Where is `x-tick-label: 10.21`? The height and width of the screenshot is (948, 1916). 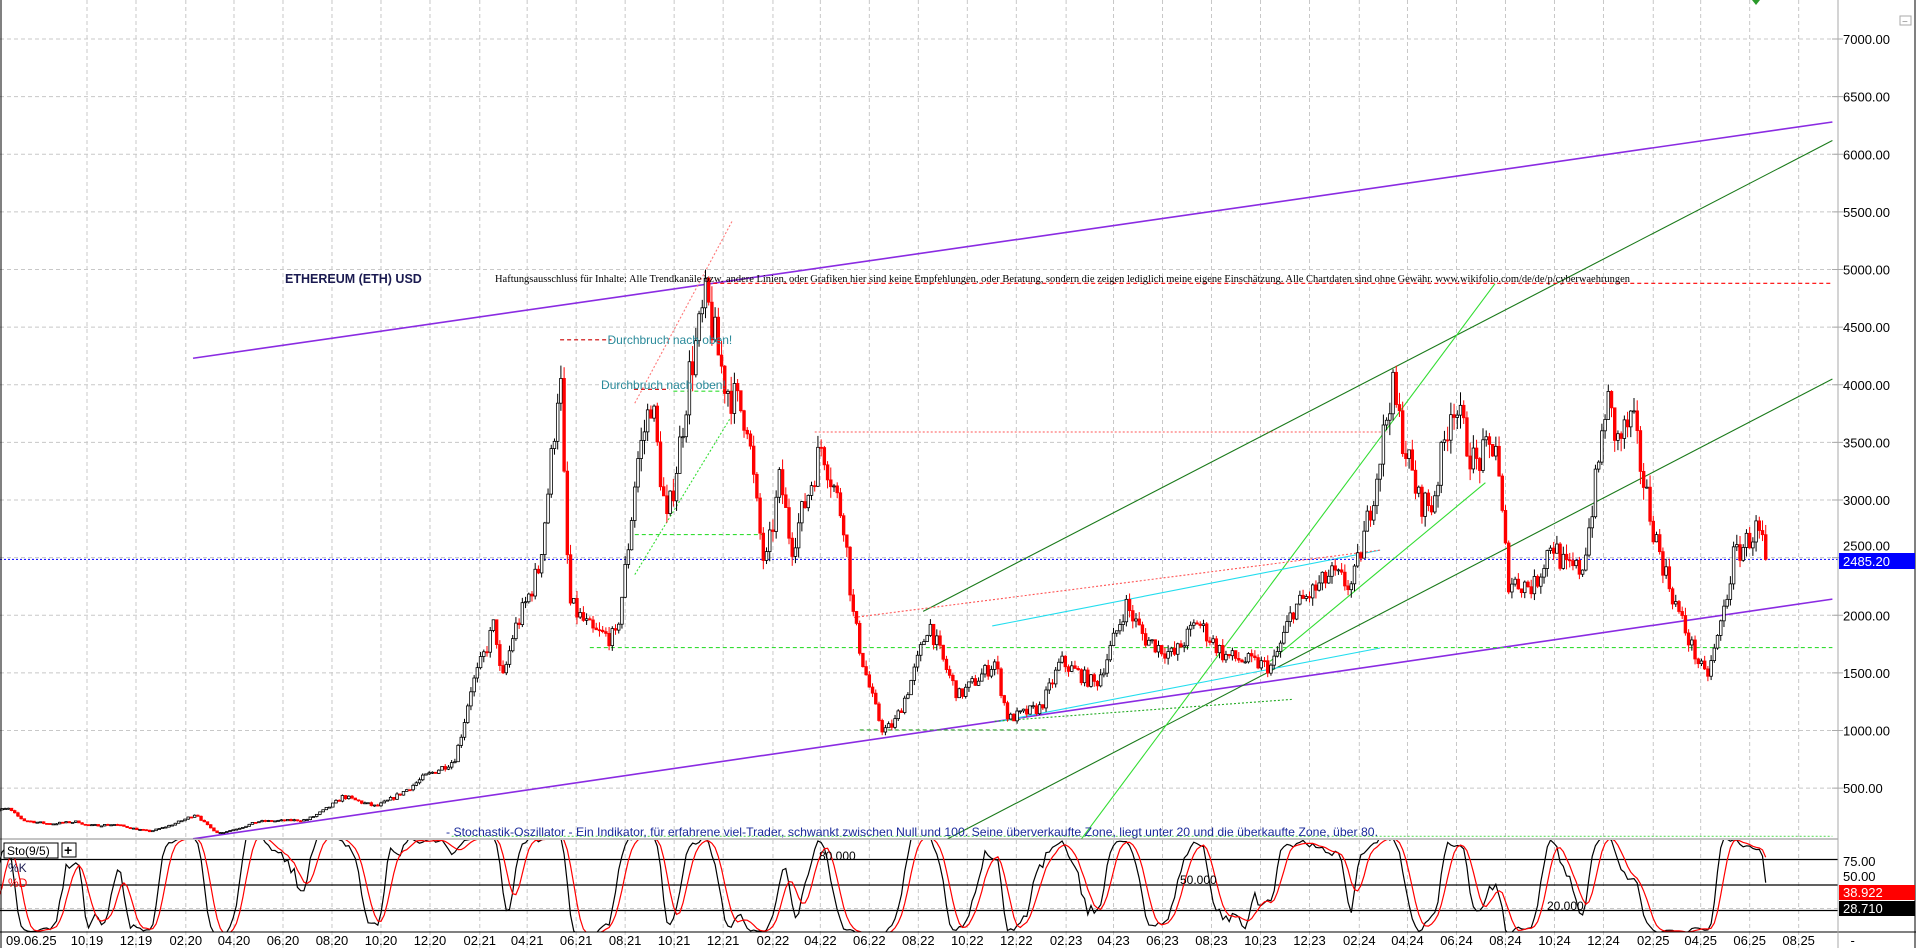
x-tick-label: 10.21 is located at coordinates (674, 940).